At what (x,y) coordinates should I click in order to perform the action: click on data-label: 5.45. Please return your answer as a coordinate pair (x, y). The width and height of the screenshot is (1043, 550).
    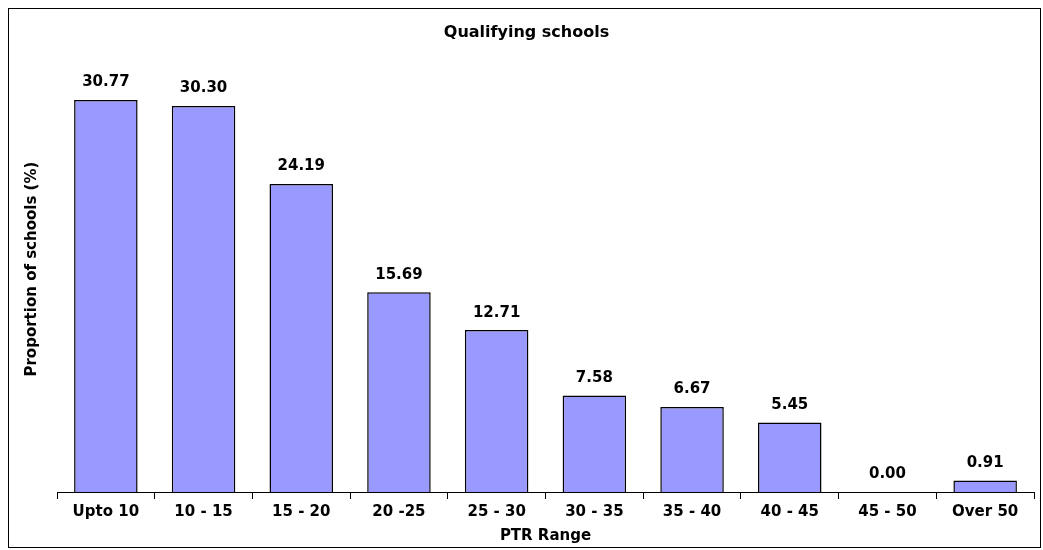
    Looking at the image, I should click on (790, 403).